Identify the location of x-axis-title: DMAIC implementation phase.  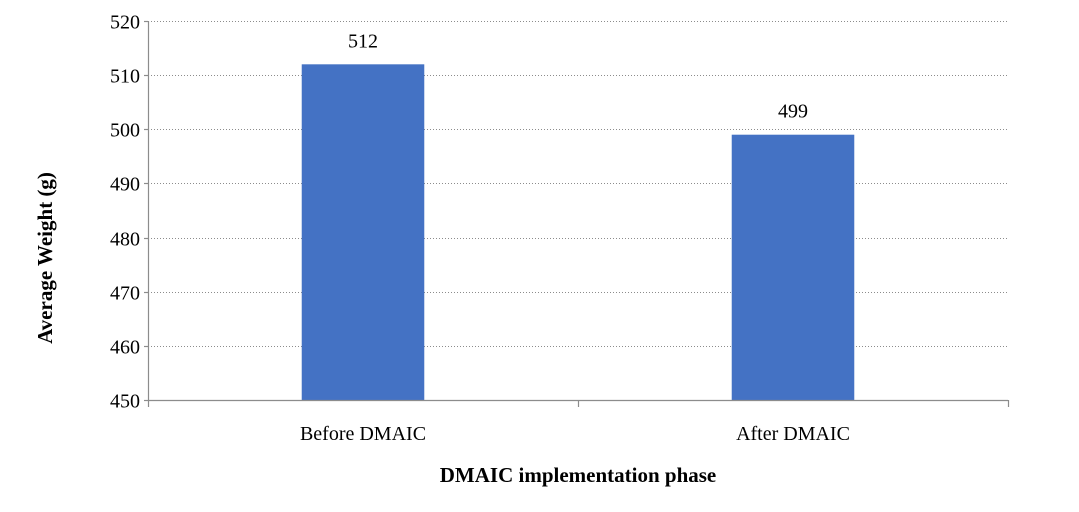
(578, 475).